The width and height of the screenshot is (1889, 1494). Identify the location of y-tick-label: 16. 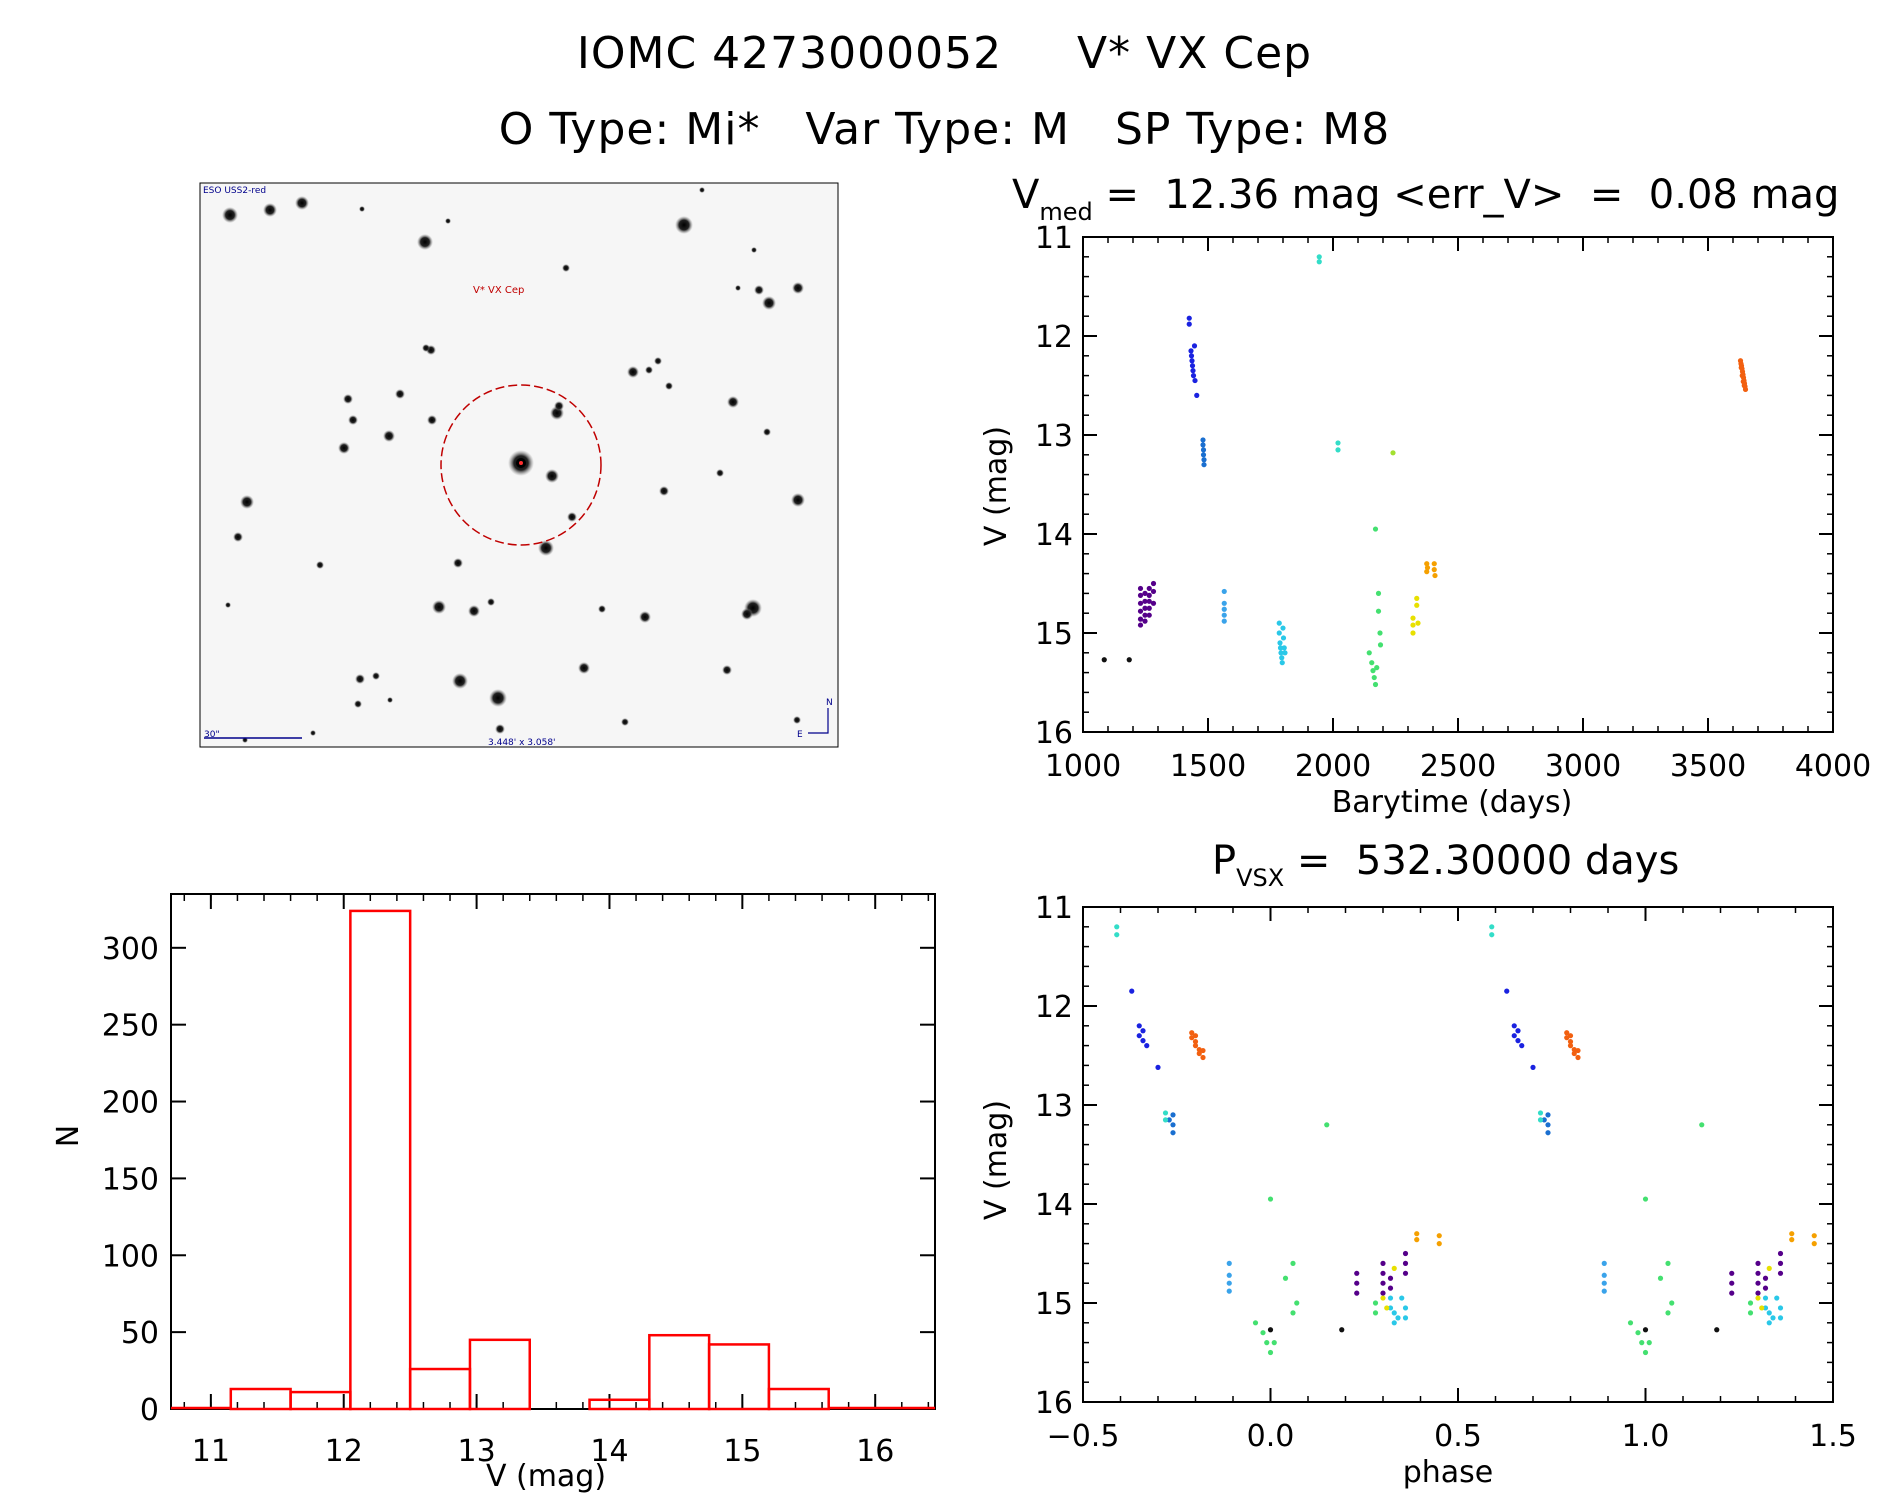
(1054, 1403).